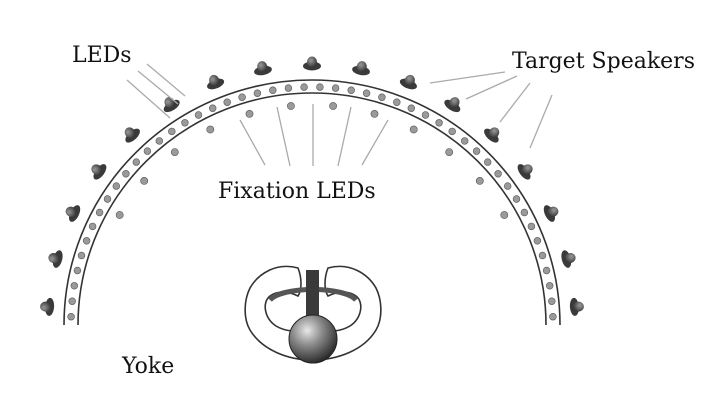 The height and width of the screenshot is (406, 727). Describe the element at coordinates (313, 339) in the screenshot. I see `head-icon` at that location.